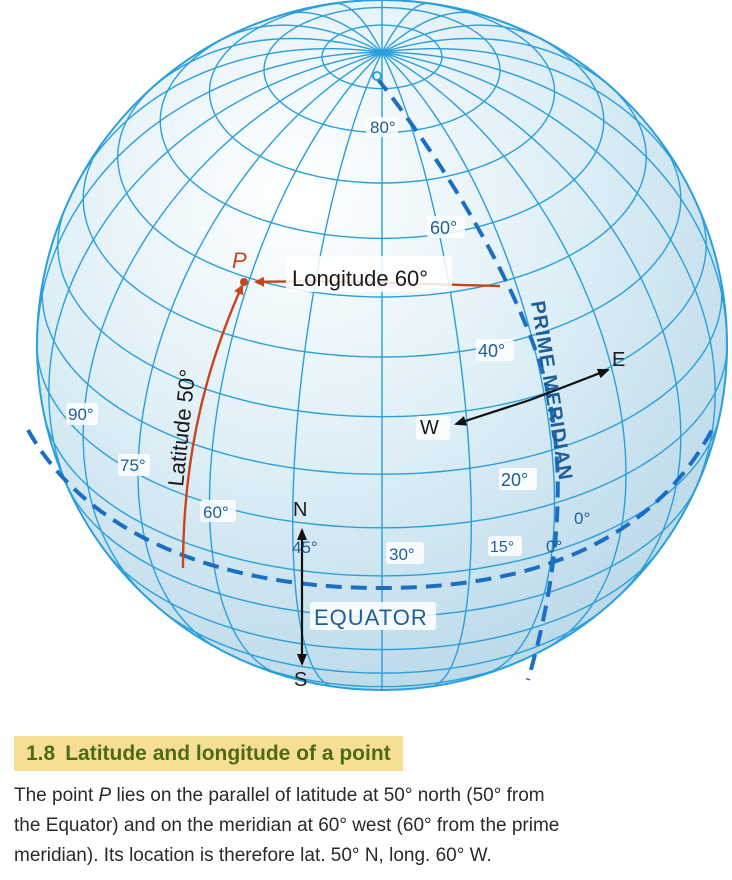 Image resolution: width=732 pixels, height=880 pixels. I want to click on lon-0-label: 0°, so click(554, 546).